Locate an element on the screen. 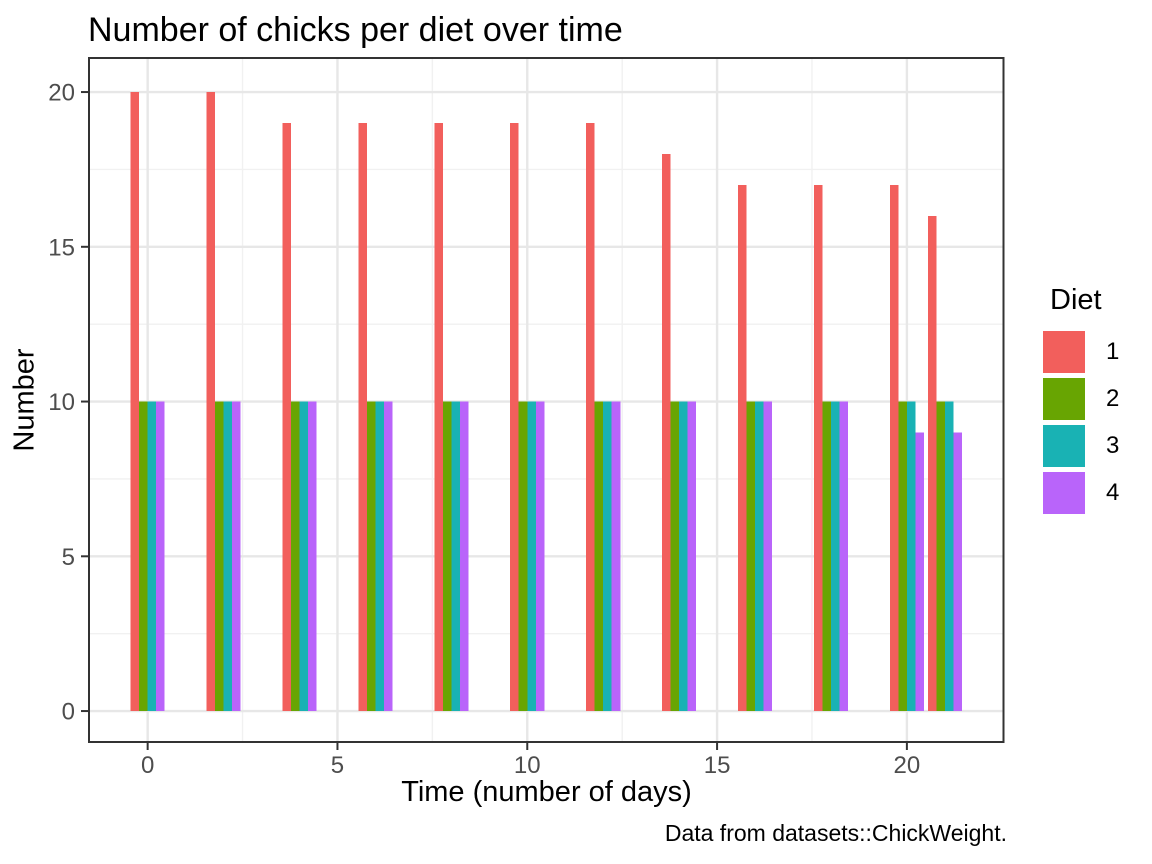  legend-item-label: 4 is located at coordinates (1113, 492).